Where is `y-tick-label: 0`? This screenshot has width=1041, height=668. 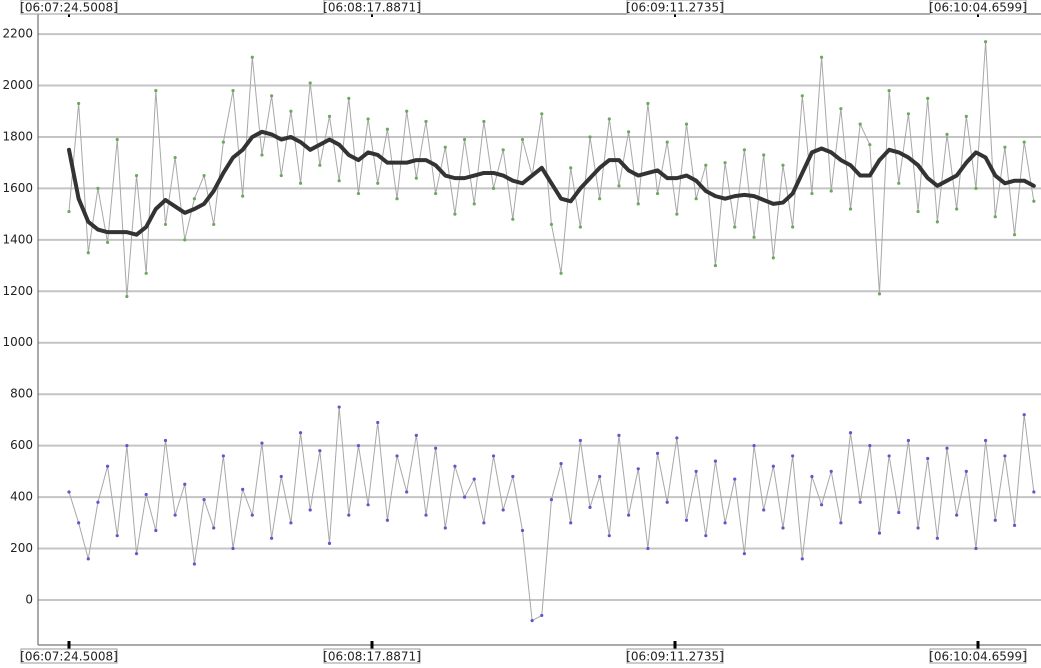
y-tick-label: 0 is located at coordinates (29, 599).